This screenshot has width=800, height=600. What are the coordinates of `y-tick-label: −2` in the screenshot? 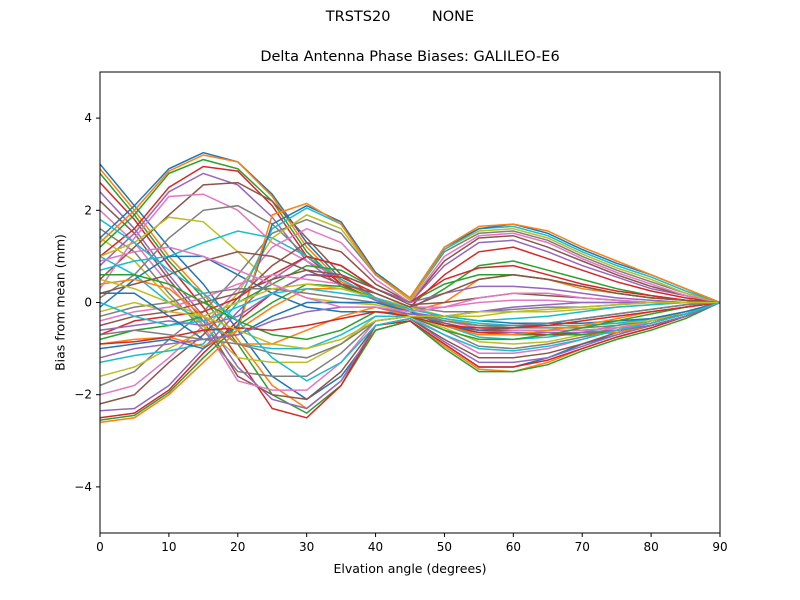 It's located at (83, 395).